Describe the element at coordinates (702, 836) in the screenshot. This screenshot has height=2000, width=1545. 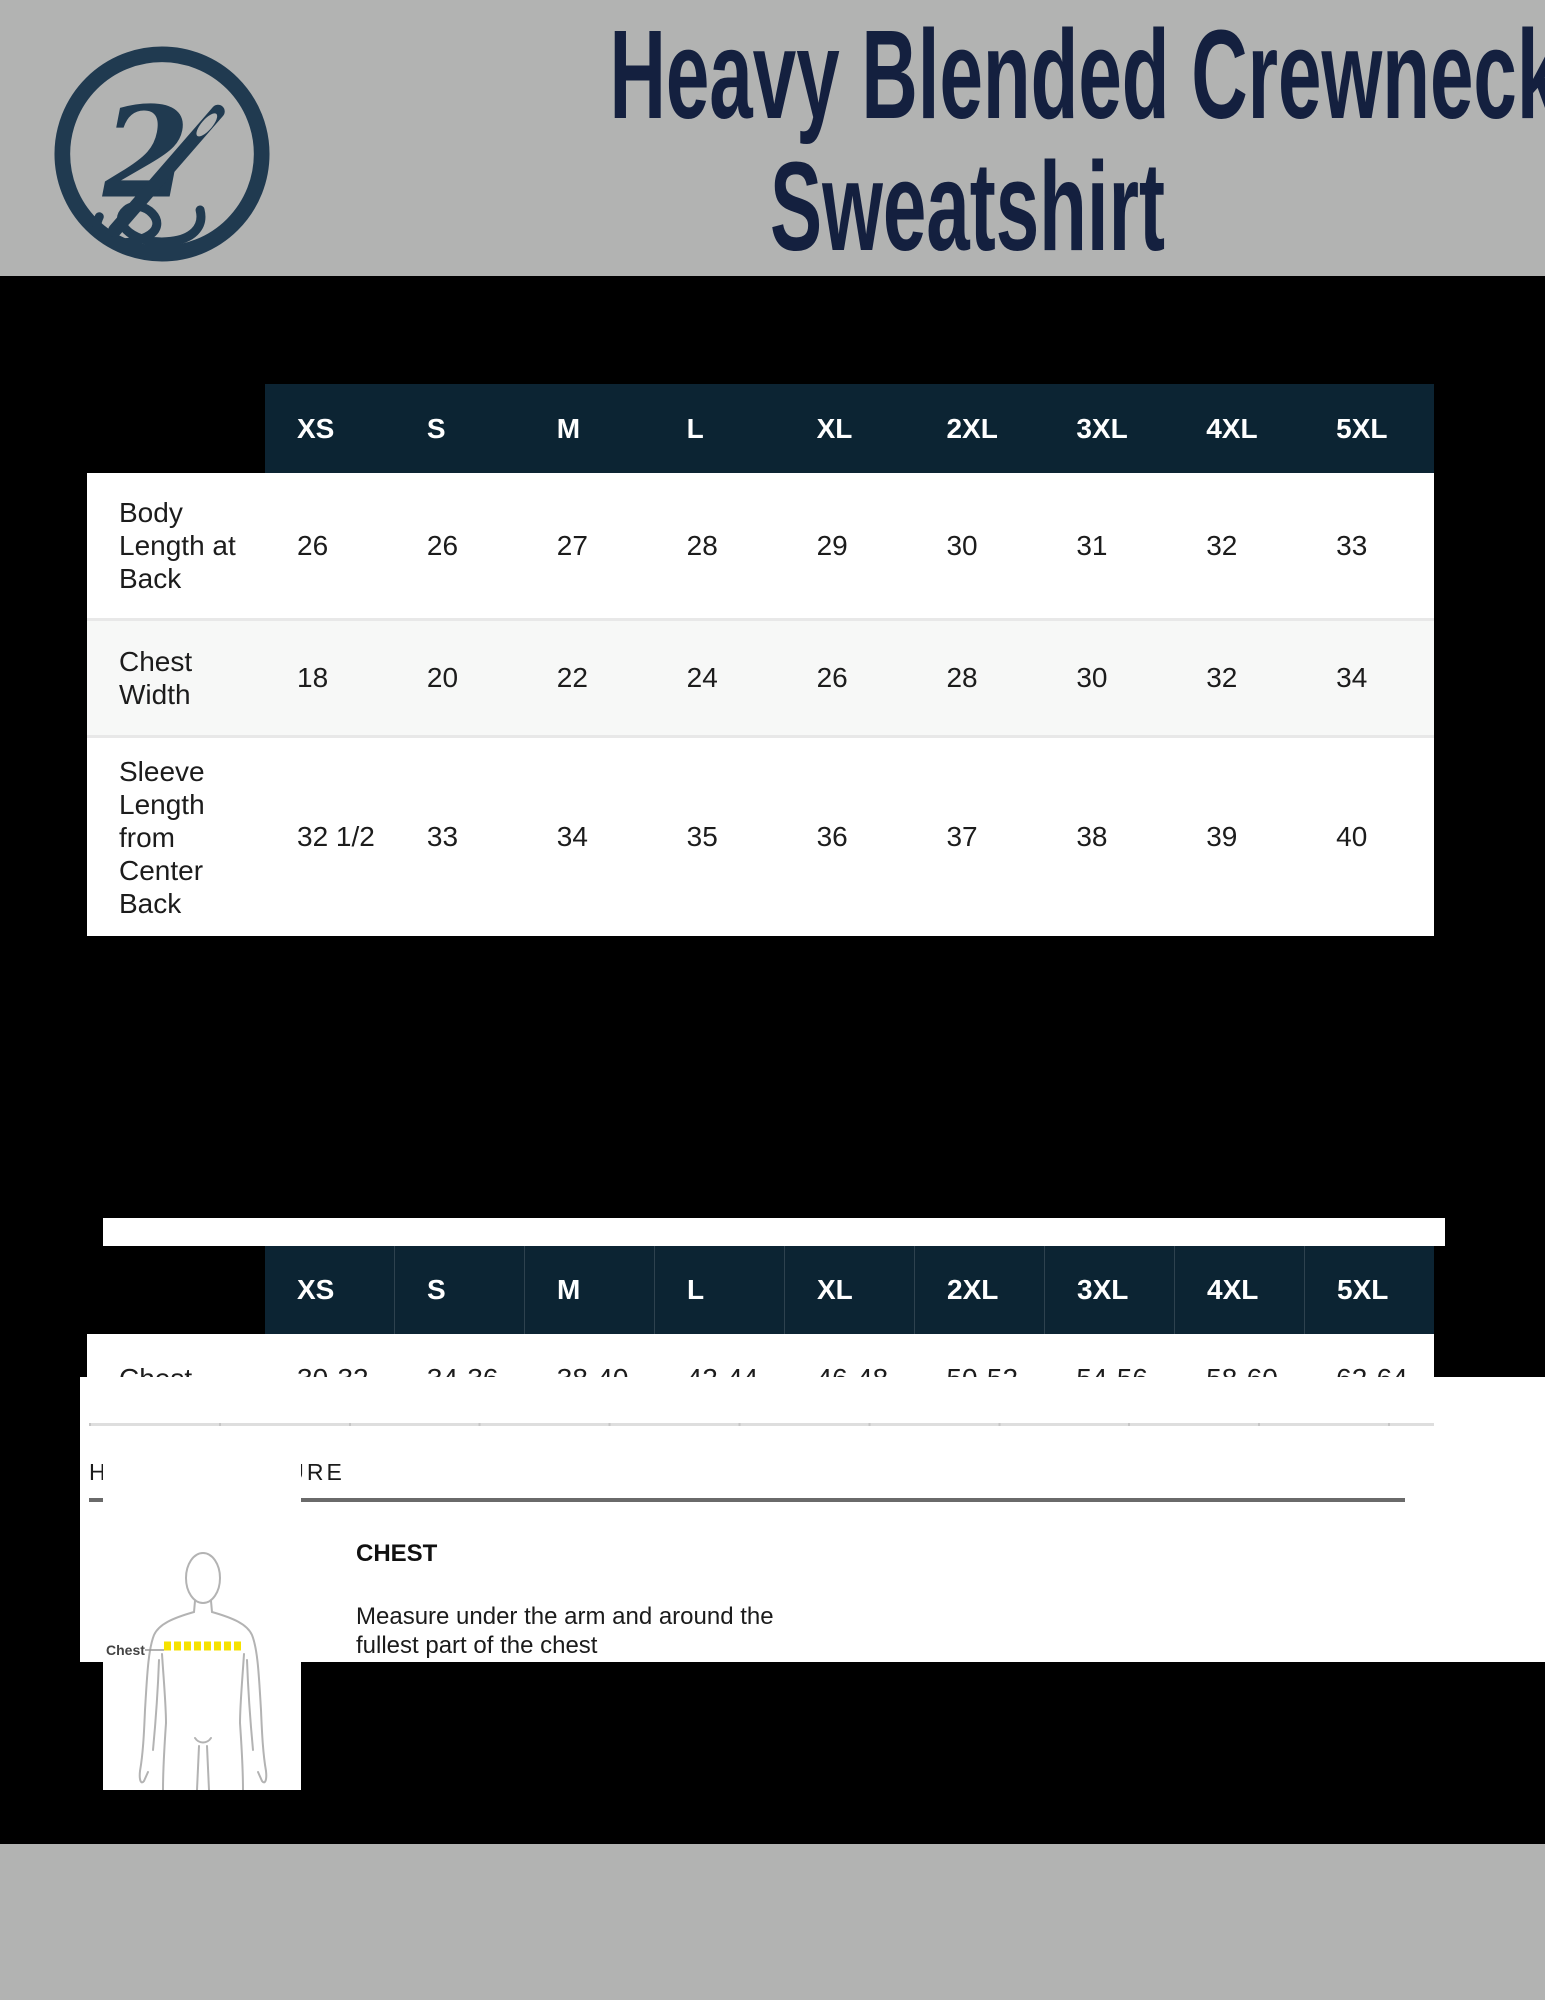
I see `measurement-cell: 35` at that location.